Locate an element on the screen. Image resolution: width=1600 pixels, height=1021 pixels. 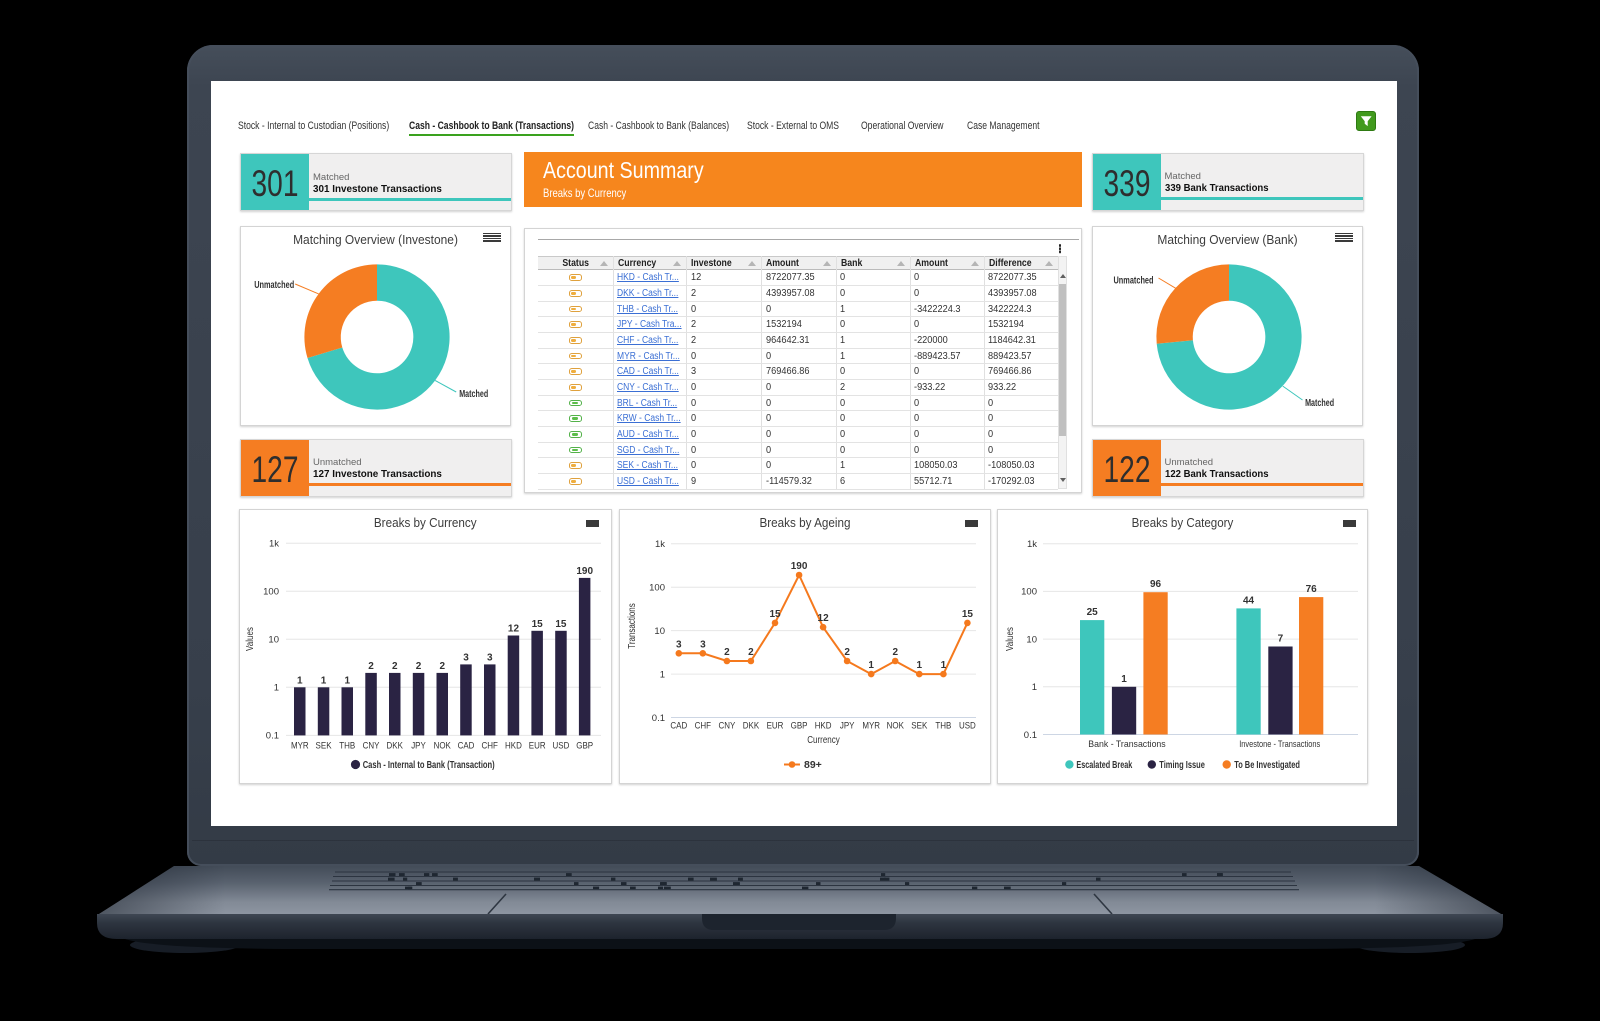
svg-text: To Be Investigated is located at coordinates (1267, 765).